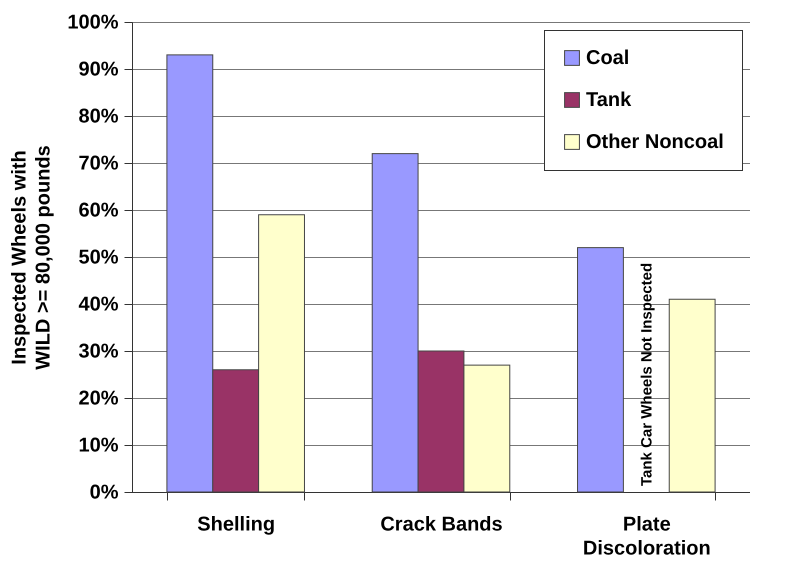 This screenshot has height=588, width=800. What do you see at coordinates (441, 525) in the screenshot?
I see `x-tick-label: Crack Bands` at bounding box center [441, 525].